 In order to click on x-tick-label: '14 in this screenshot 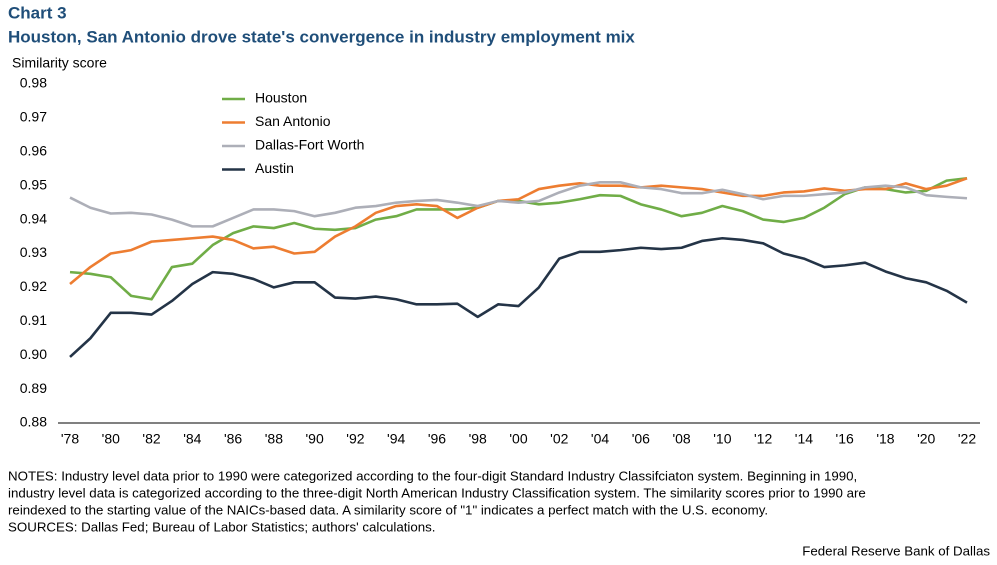, I will do `click(804, 439)`.